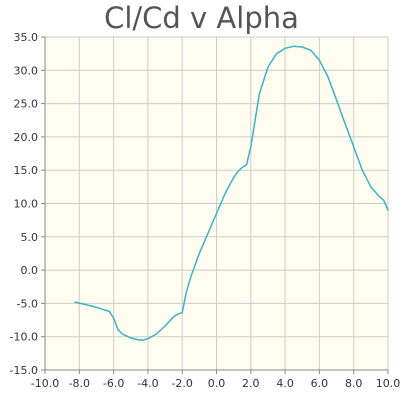  Describe the element at coordinates (201, 18) in the screenshot. I see `chart-title: Cl/Cd v Alpha` at that location.